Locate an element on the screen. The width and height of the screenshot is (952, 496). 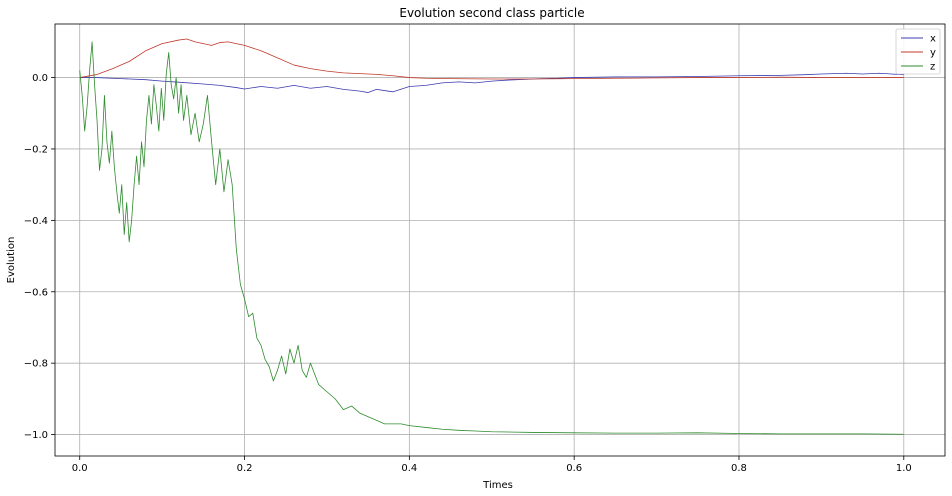
y-tick-label: −0.2 is located at coordinates (36, 149).